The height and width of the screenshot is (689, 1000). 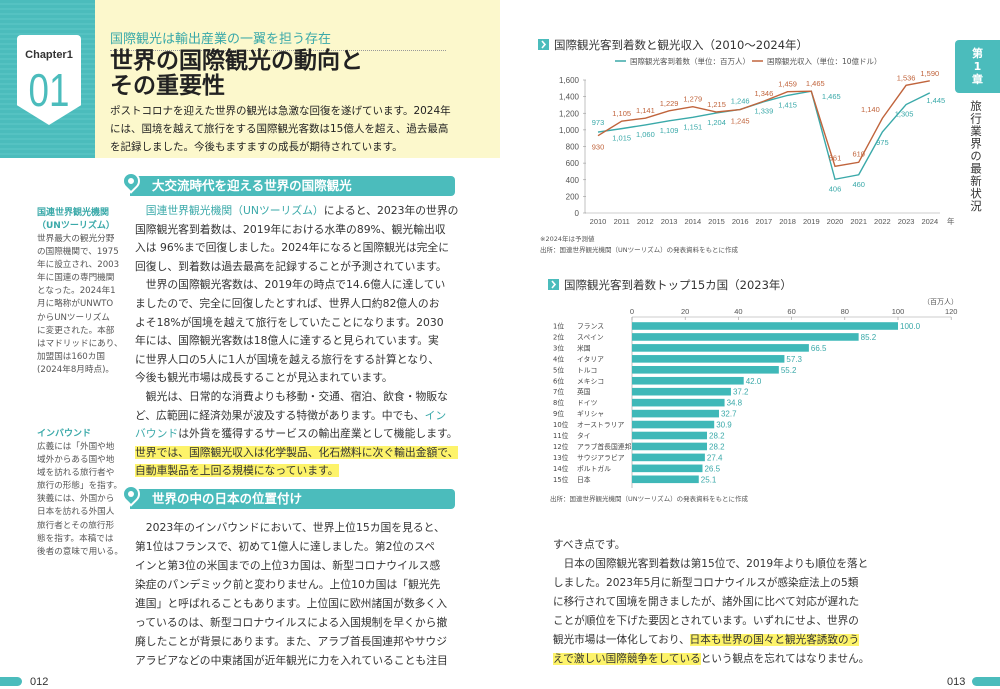 I want to click on text-line: 年には、国際観光客数は18億人に達すると見られています。実, so click(x=296, y=341).